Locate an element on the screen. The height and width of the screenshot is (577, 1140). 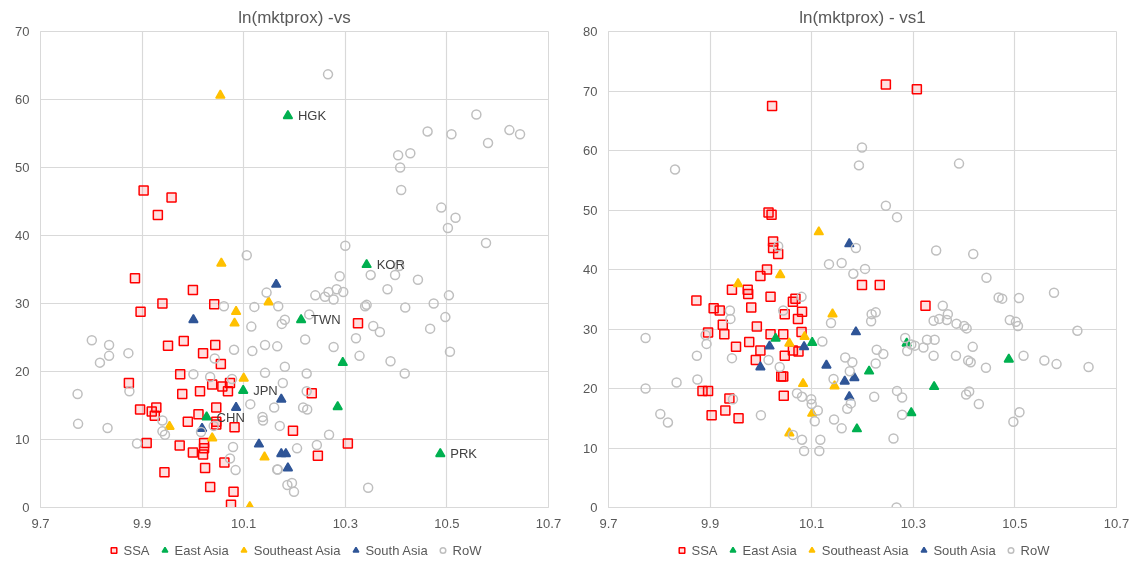
legend-label: SSA is located at coordinates (704, 550).